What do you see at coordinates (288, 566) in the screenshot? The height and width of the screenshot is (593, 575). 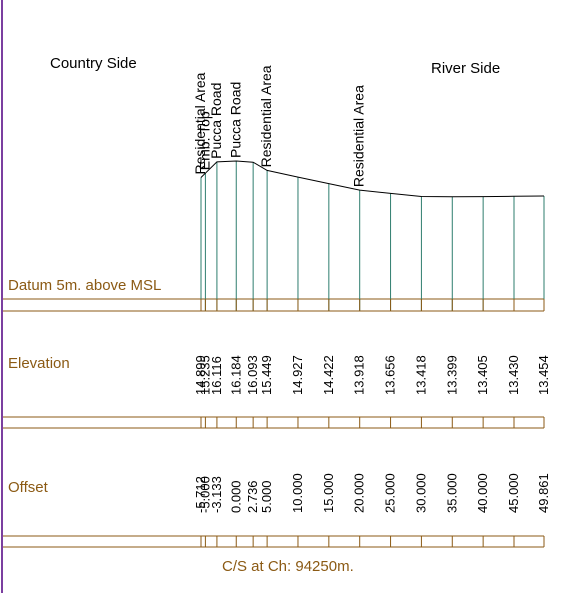 I see `caption: C/S at Ch: 94250m.` at bounding box center [288, 566].